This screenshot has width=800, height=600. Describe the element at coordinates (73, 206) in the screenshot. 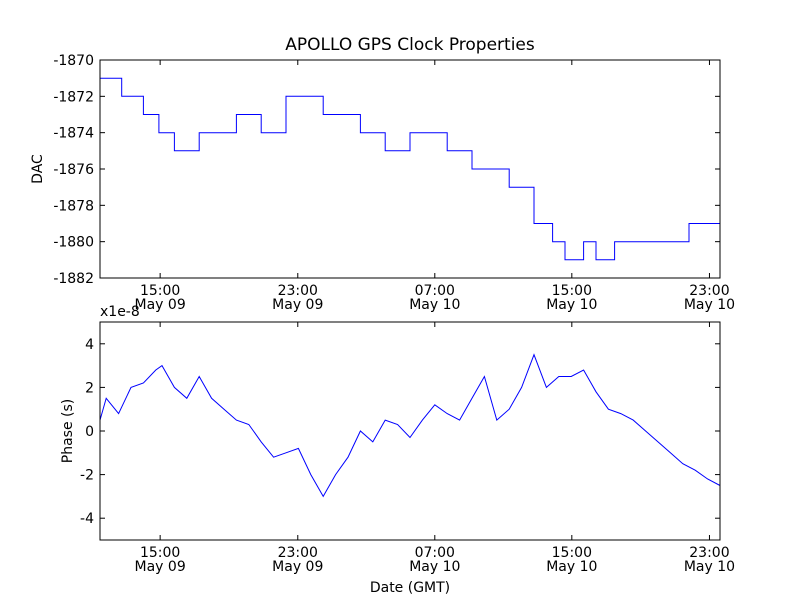

I see `y-tick-label: -1878` at that location.